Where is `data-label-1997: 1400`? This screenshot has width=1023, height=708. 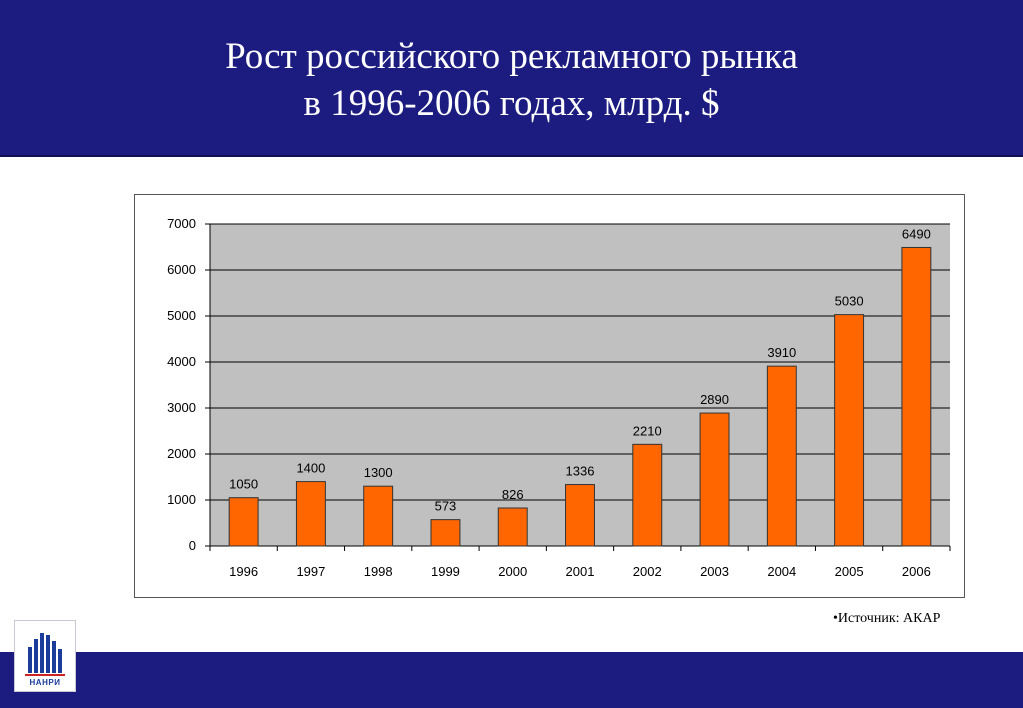
data-label-1997: 1400 is located at coordinates (310, 468).